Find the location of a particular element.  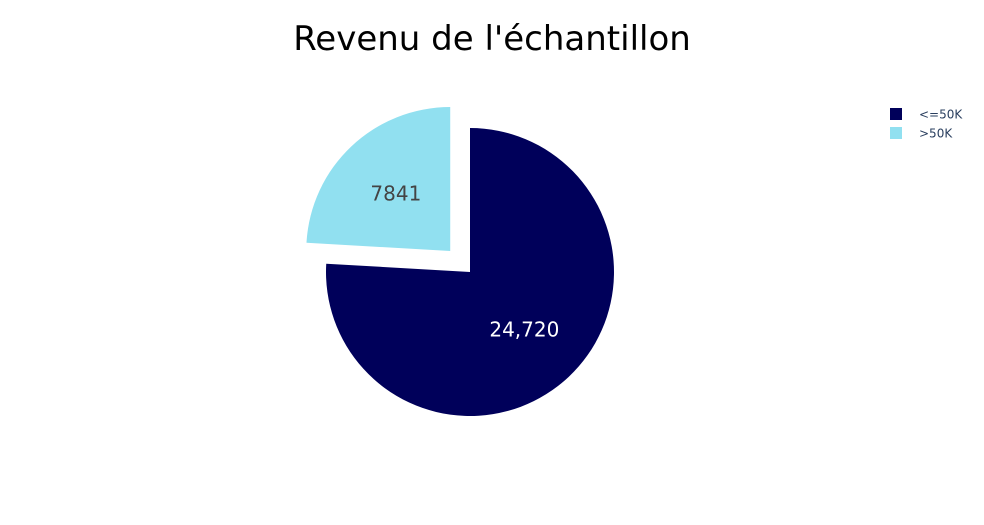

pie-slice-labels: 24,720 7841 is located at coordinates (464, 261).